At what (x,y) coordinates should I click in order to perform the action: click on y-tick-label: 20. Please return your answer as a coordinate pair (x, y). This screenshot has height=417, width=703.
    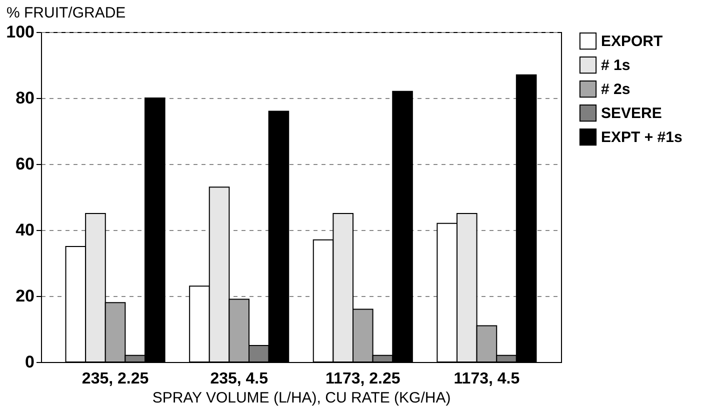
    Looking at the image, I should click on (25, 296).